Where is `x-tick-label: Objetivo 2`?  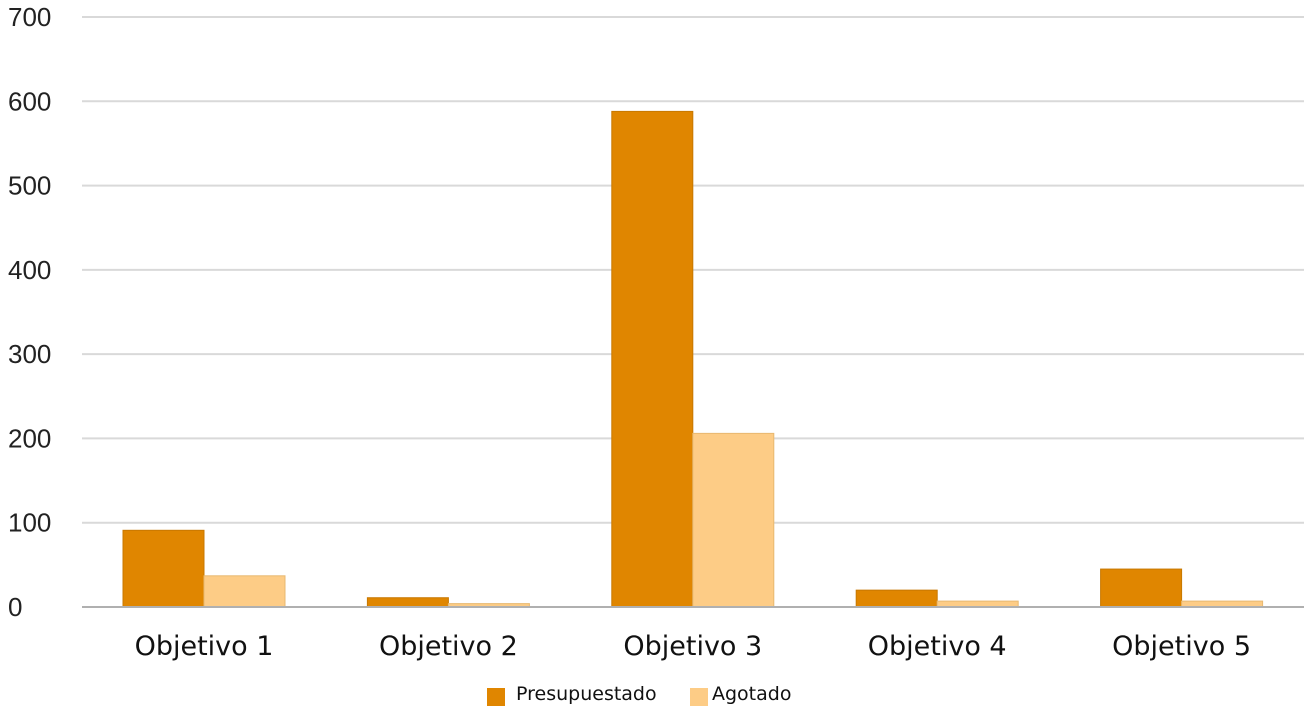
x-tick-label: Objetivo 2 is located at coordinates (448, 646).